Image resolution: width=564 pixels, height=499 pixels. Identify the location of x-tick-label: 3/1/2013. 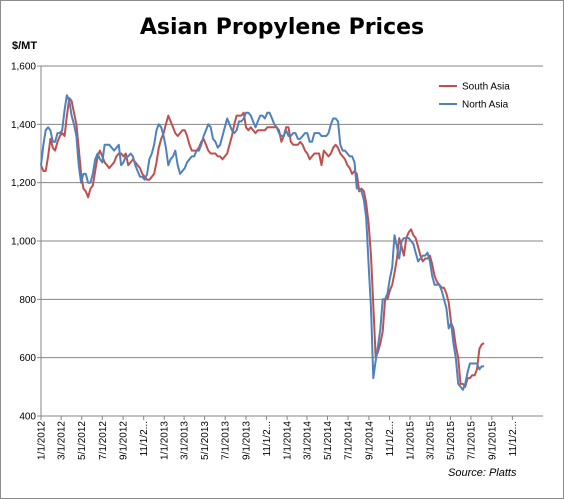
(185, 440).